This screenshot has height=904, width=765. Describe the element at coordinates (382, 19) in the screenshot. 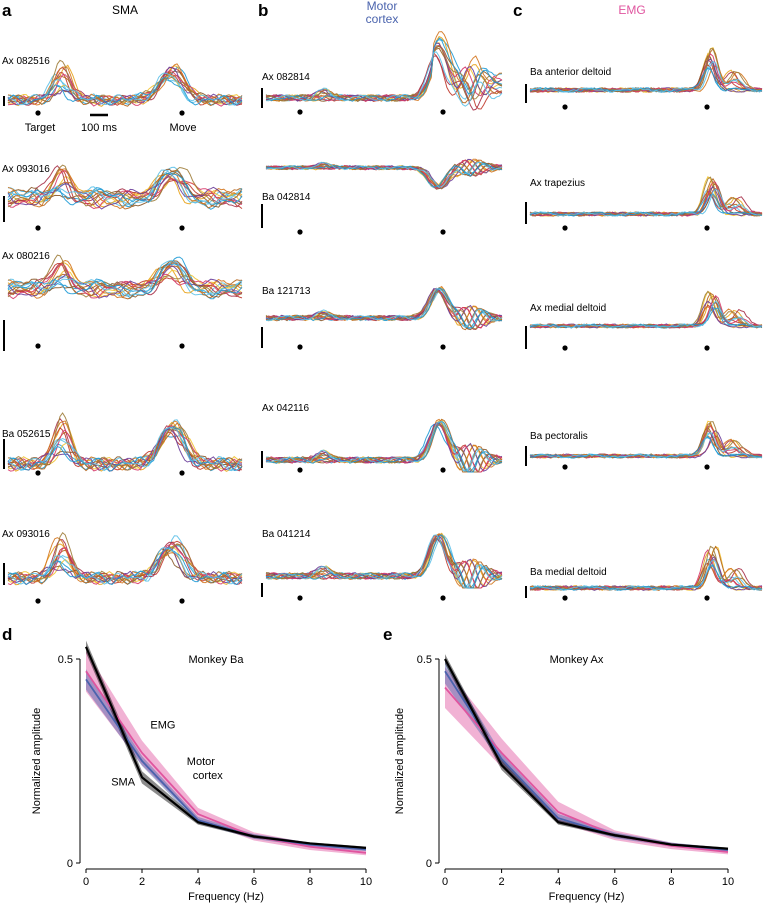

I see `panel-b-title-line2: cortex` at that location.